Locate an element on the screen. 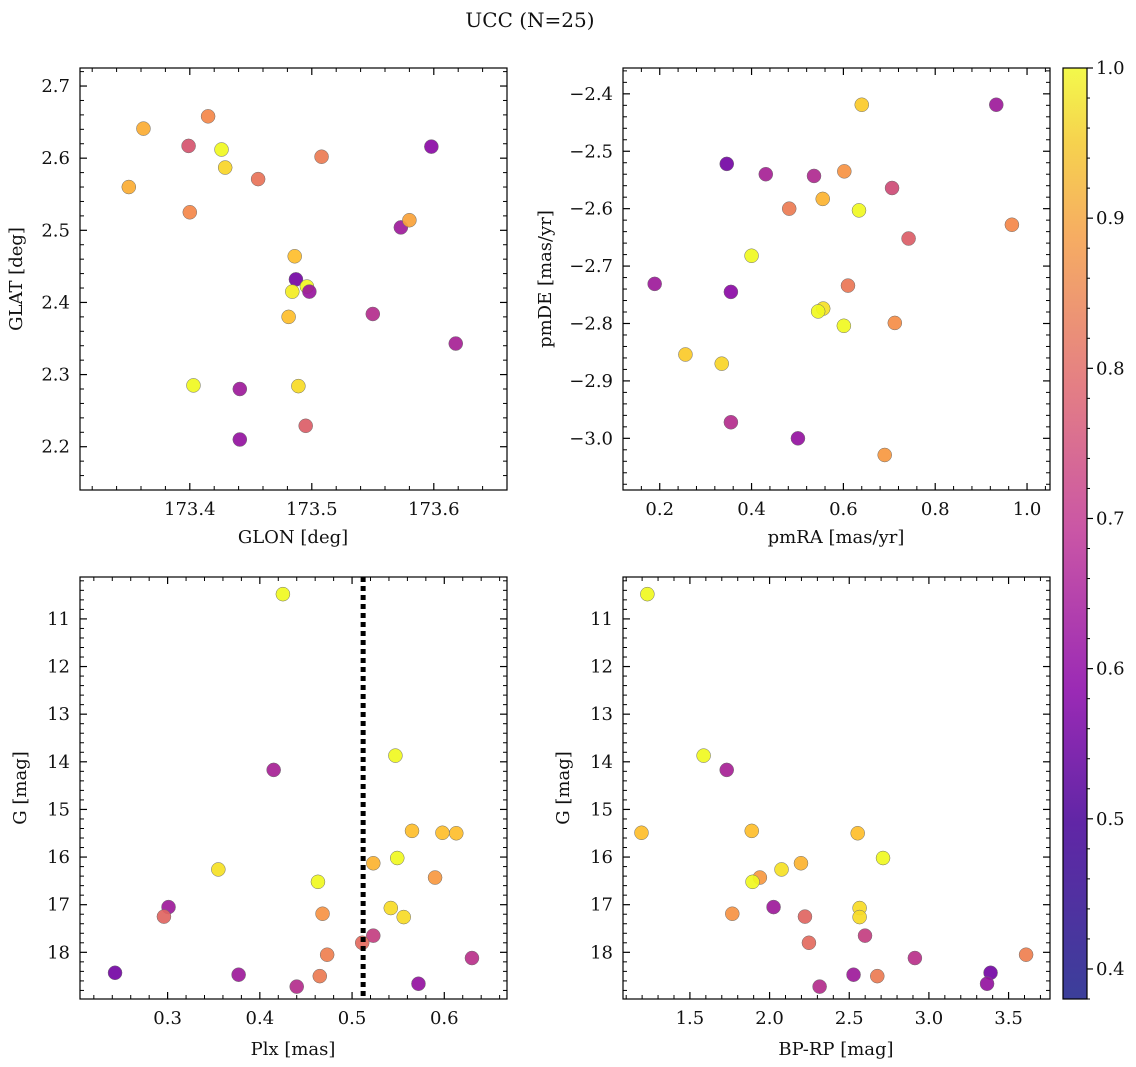 This screenshot has height=1067, width=1136. y-tick-label: 2.7 is located at coordinates (55, 86).